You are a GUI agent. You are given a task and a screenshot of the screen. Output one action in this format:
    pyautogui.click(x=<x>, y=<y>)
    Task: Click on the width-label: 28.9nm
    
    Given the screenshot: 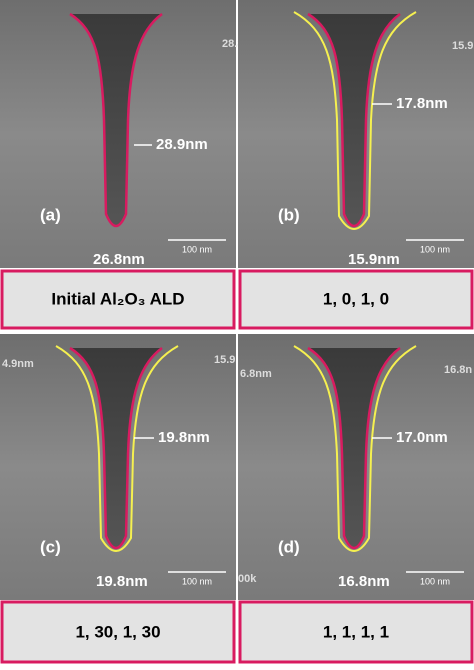 What is the action you would take?
    pyautogui.click(x=182, y=144)
    